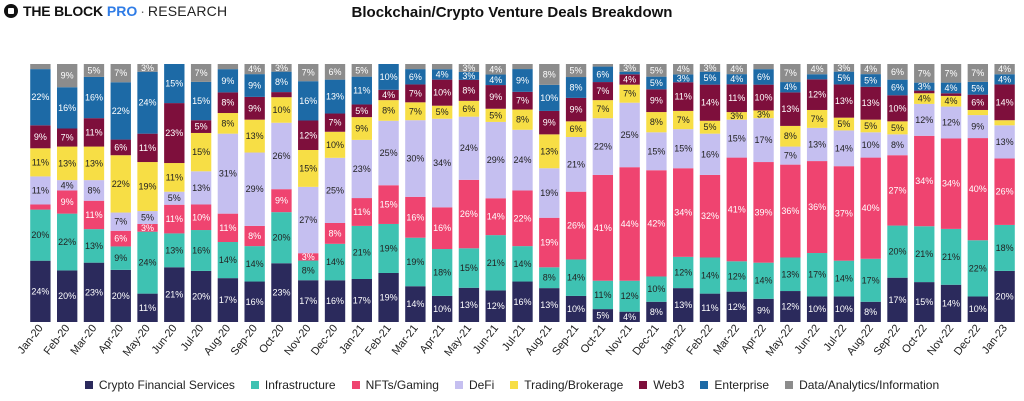 The height and width of the screenshot is (401, 1024). What do you see at coordinates (281, 156) in the screenshot?
I see `data-label: 26%` at bounding box center [281, 156].